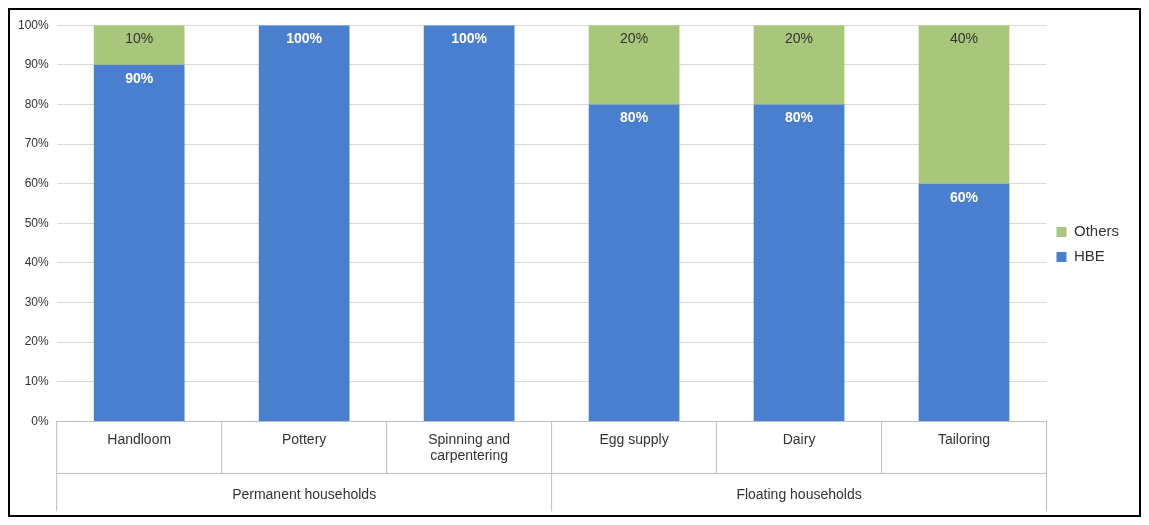  What do you see at coordinates (37, 301) in the screenshot?
I see `y-tick-label: 30%` at bounding box center [37, 301].